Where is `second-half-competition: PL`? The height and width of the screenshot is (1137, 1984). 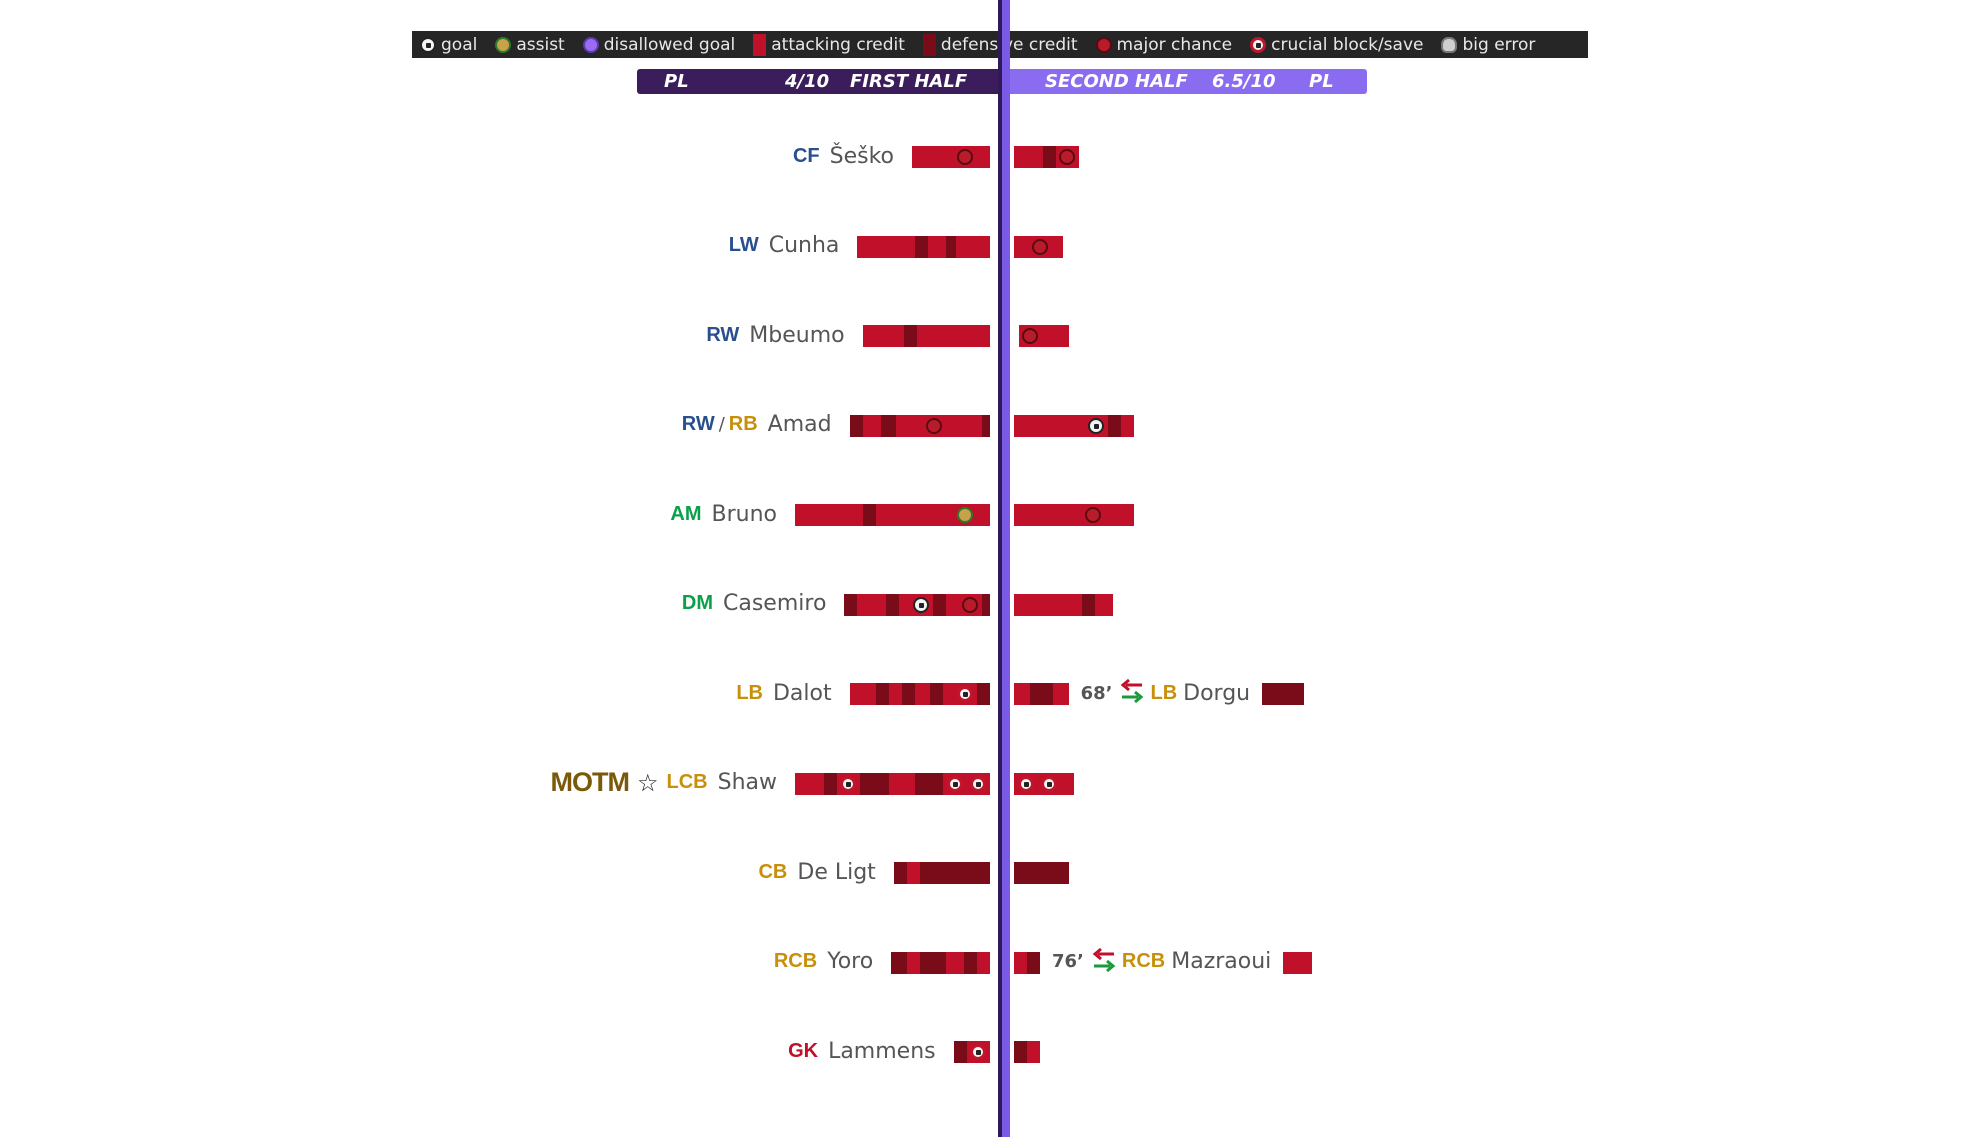
second-half-competition: PL is located at coordinates (1321, 81).